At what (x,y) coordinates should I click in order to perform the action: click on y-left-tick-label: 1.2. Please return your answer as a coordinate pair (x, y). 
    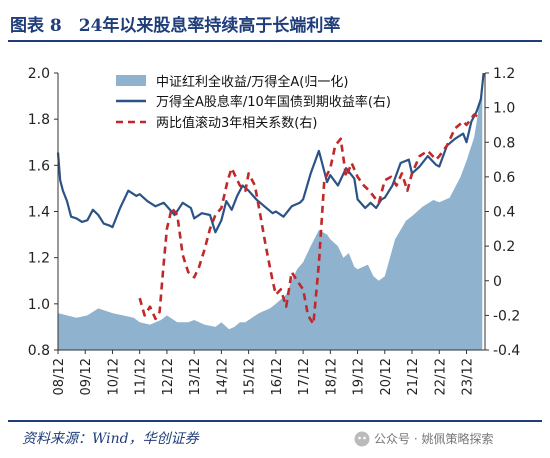
    Looking at the image, I should click on (39, 259).